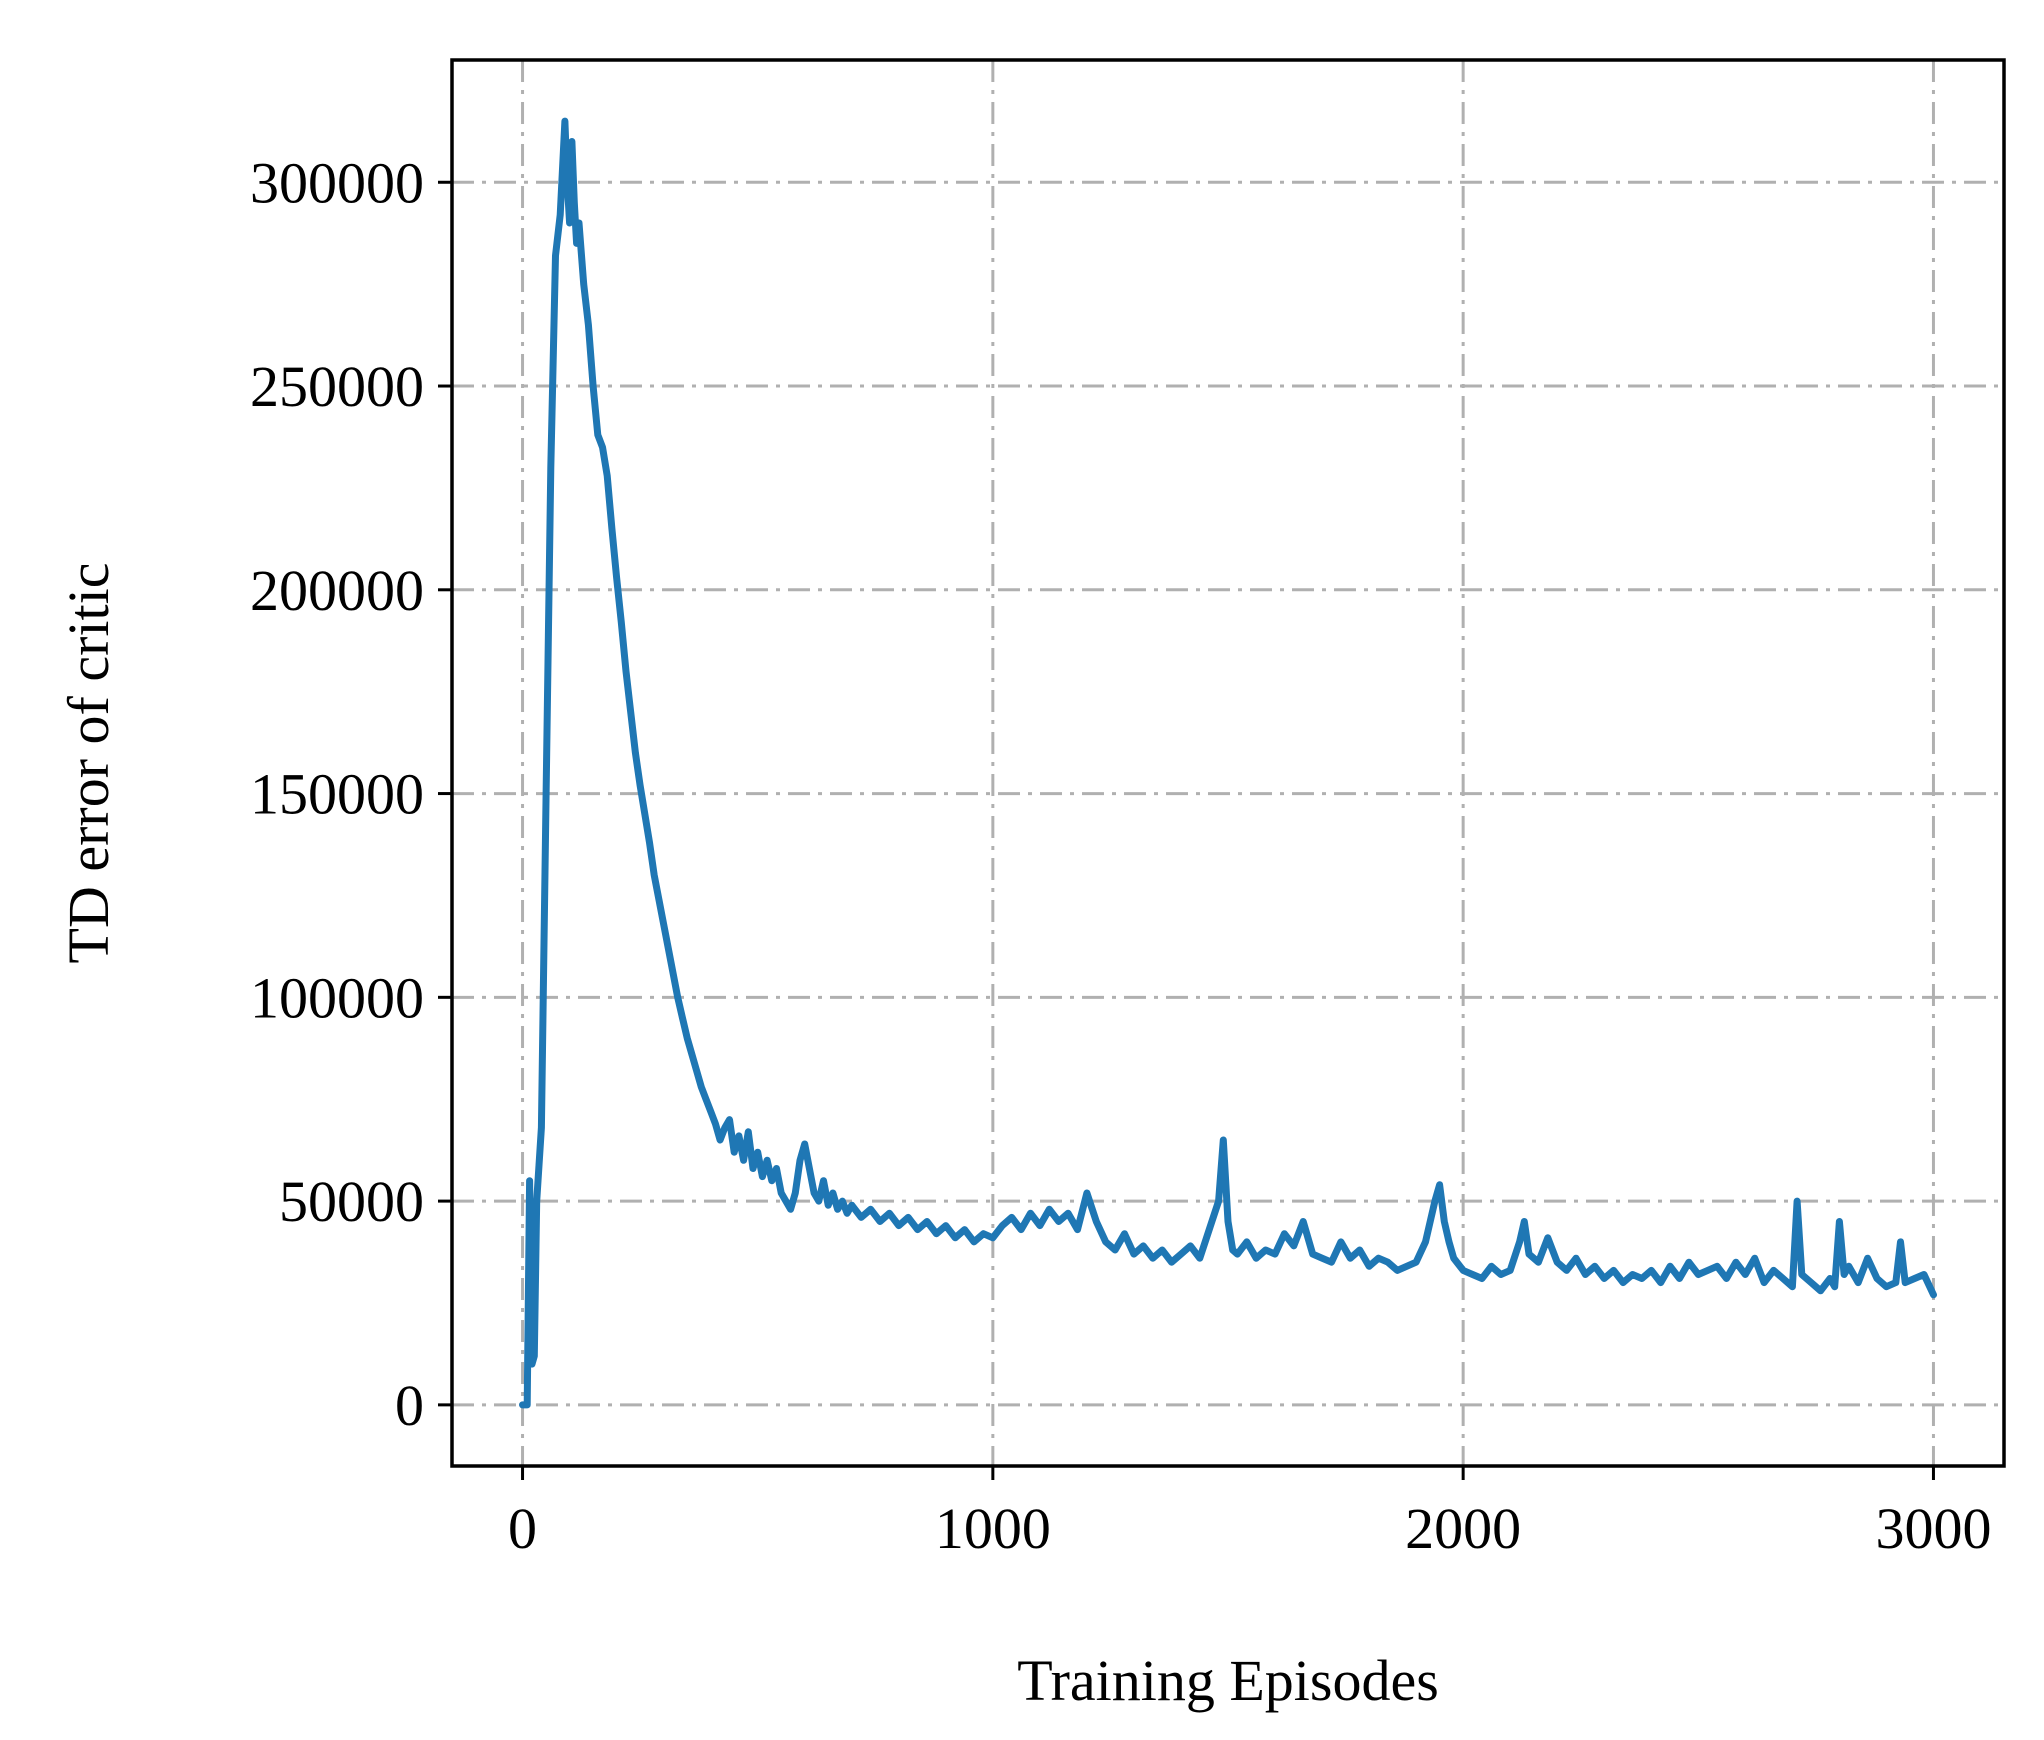 Image resolution: width=2044 pixels, height=1740 pixels. Describe the element at coordinates (1228, 1680) in the screenshot. I see `x-axis-label: Training Episodes` at that location.